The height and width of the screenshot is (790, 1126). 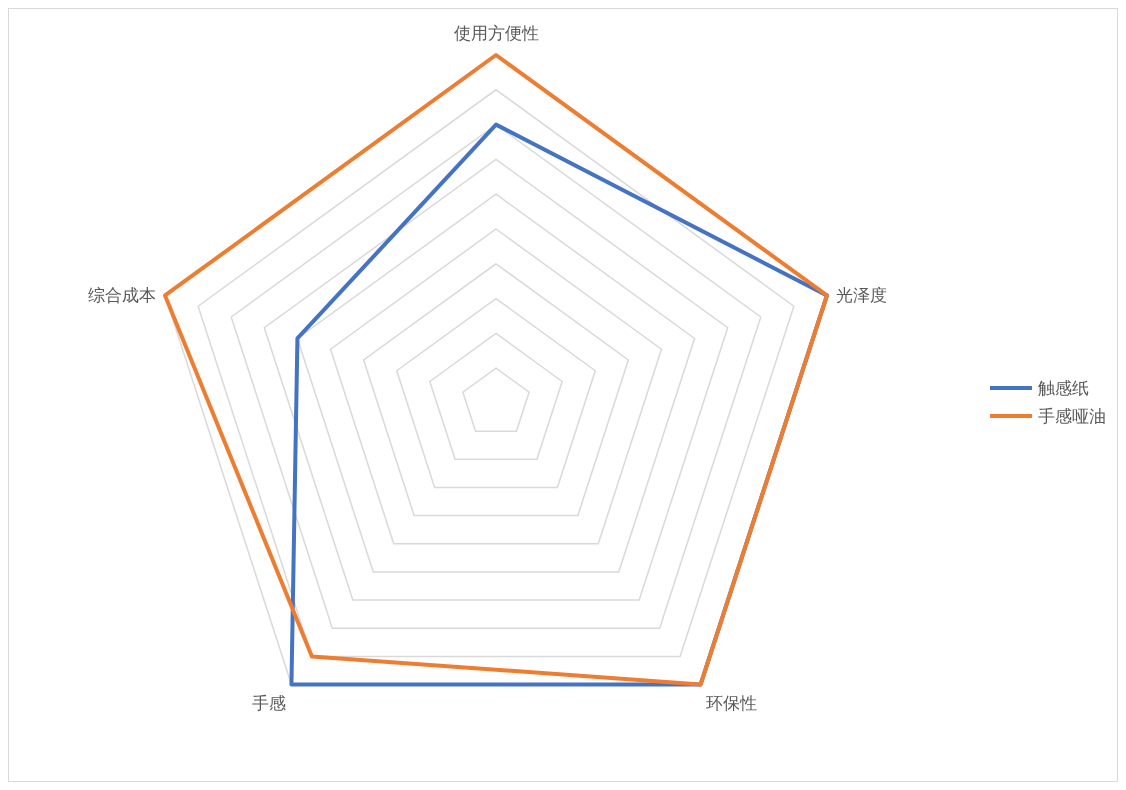 I want to click on legend-label: 手感哑油, so click(x=1072, y=416).